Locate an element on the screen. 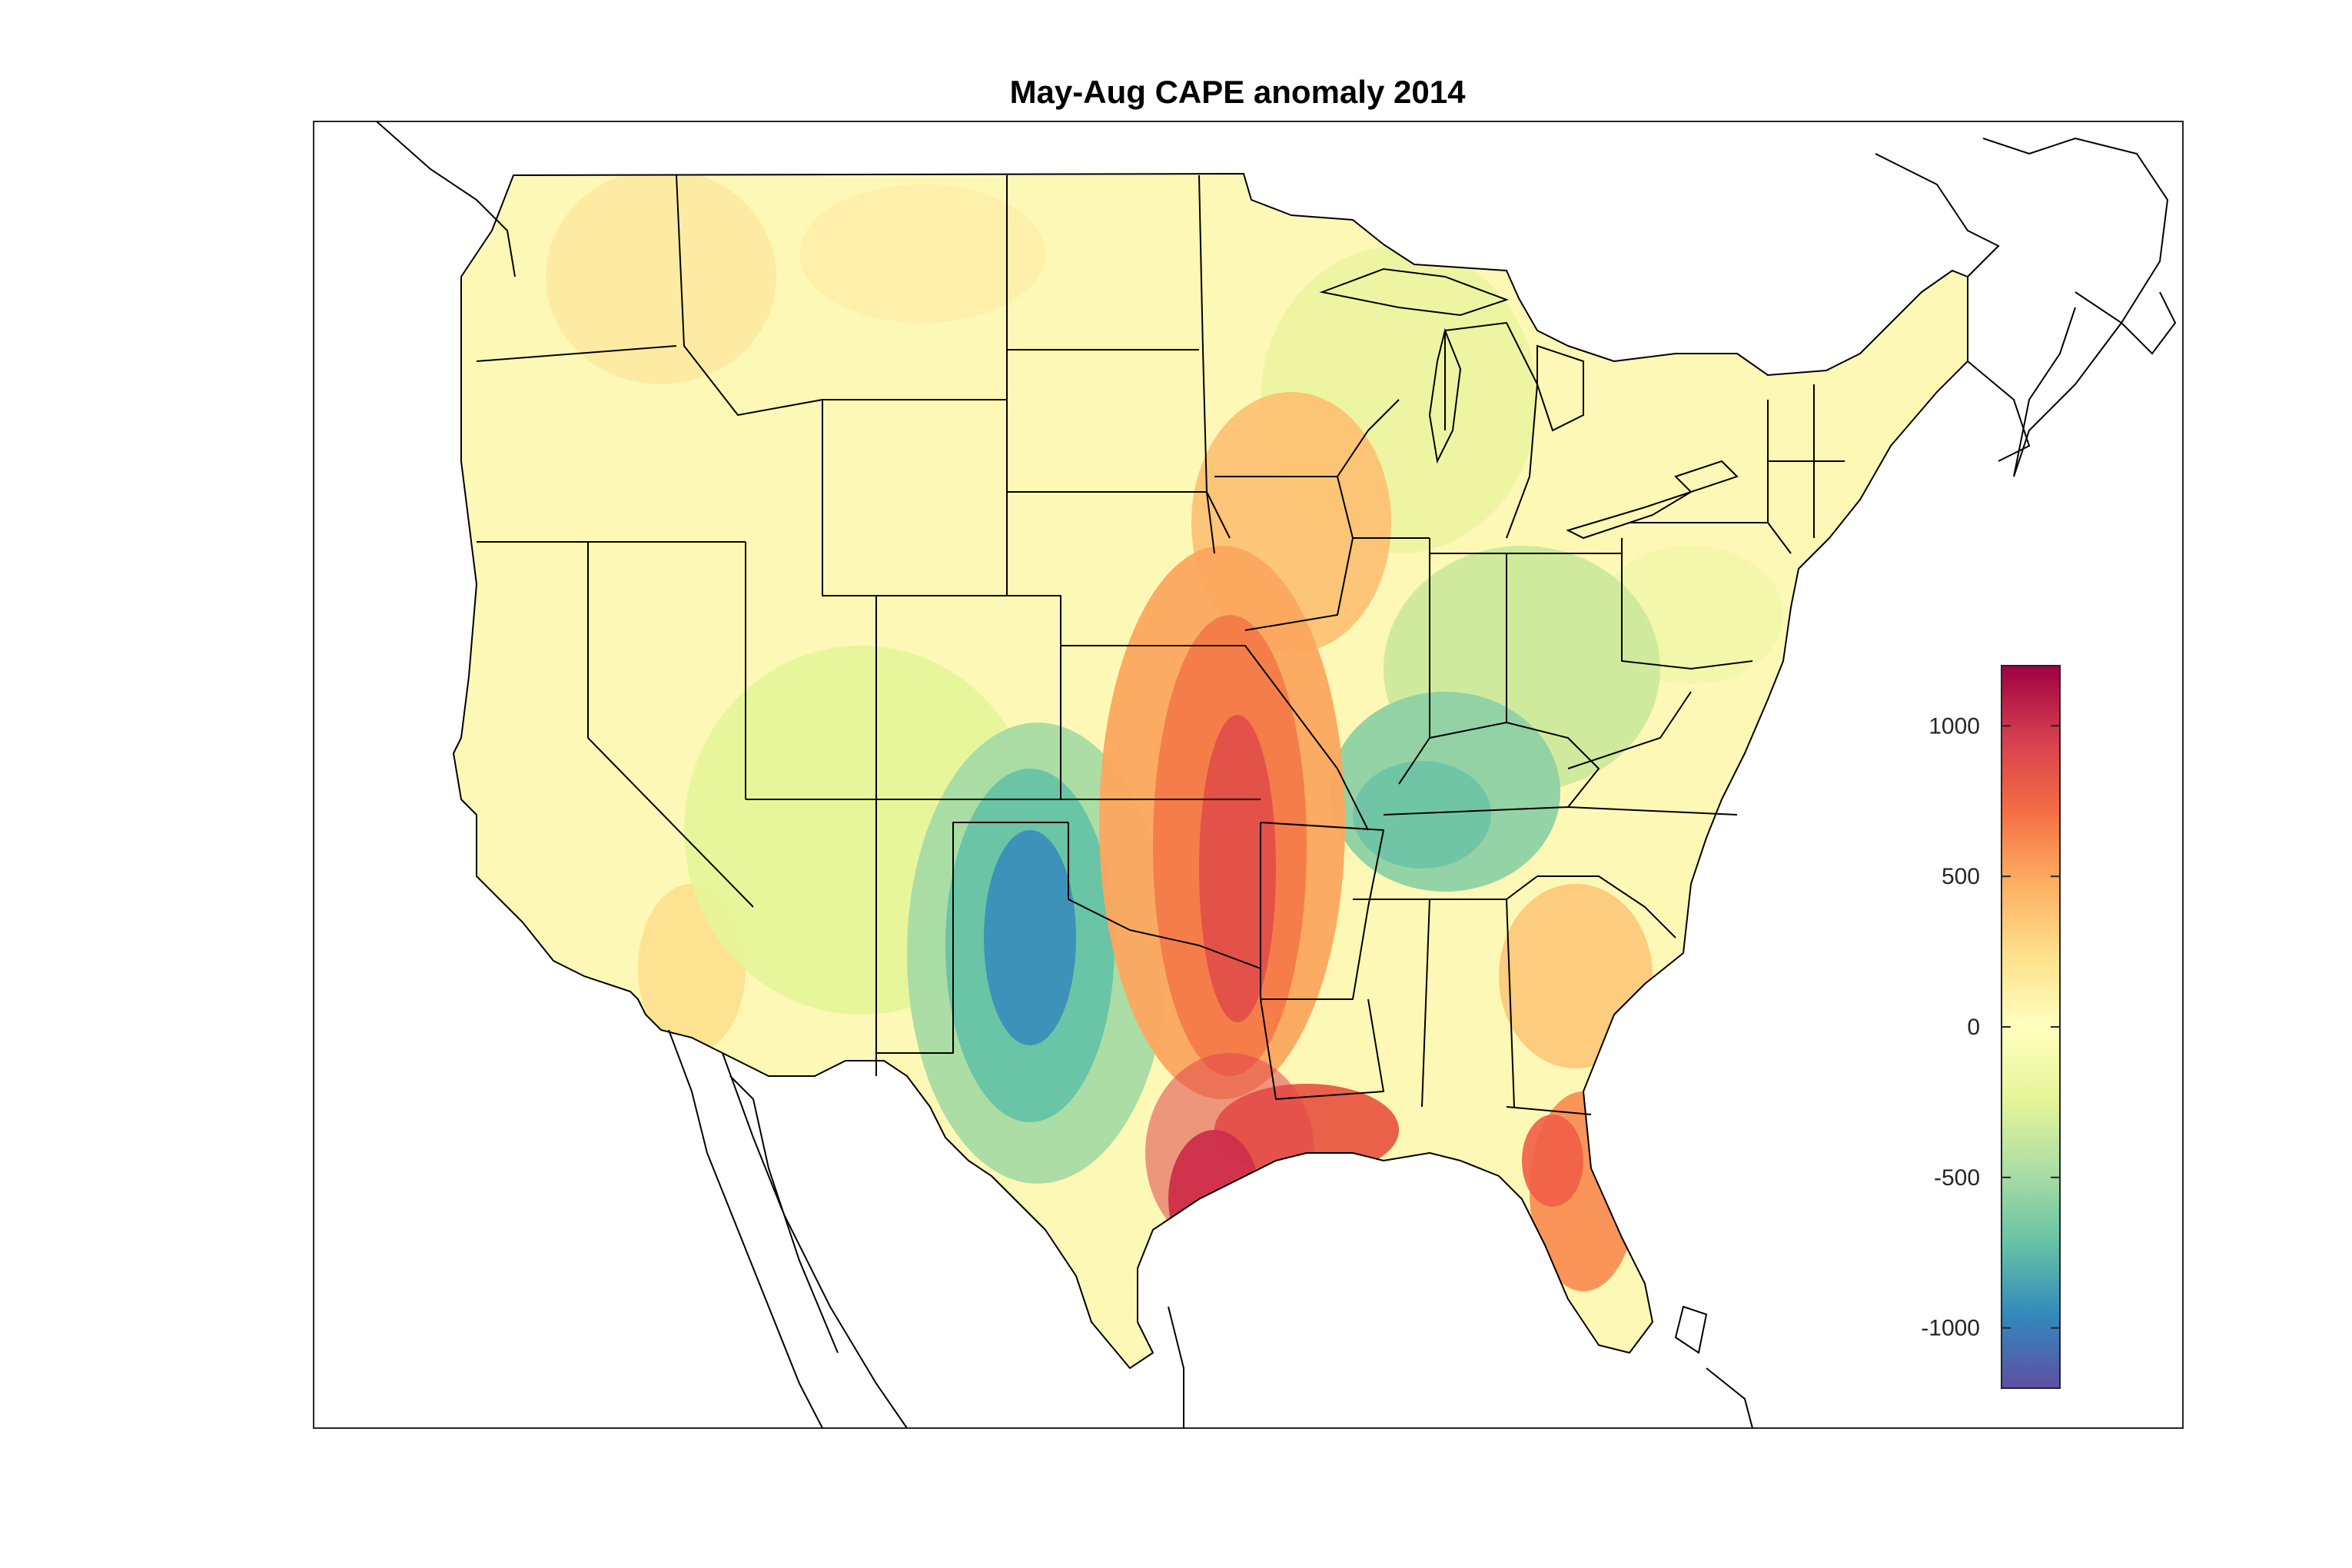 The width and height of the screenshot is (2352, 1568). lake-superior-outline is located at coordinates (1414, 292).